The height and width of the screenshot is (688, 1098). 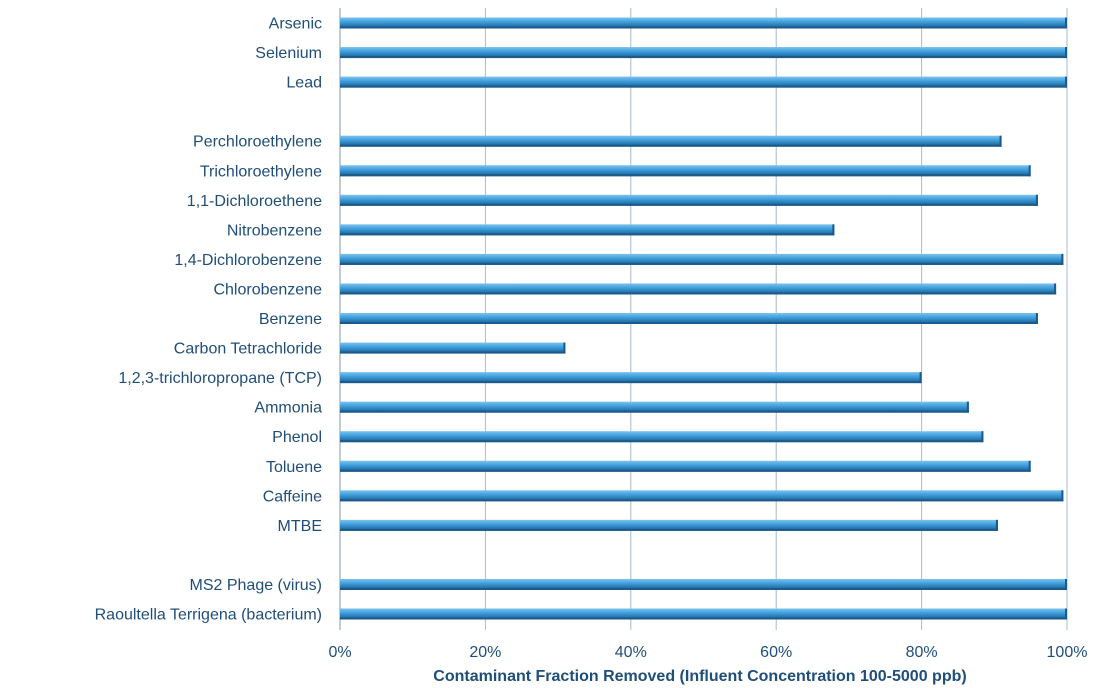 What do you see at coordinates (274, 230) in the screenshot?
I see `category-label: Nitrobenzene` at bounding box center [274, 230].